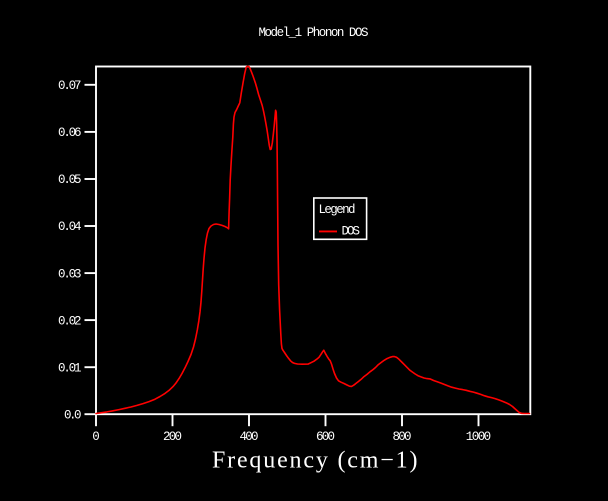 The image size is (608, 501). What do you see at coordinates (325, 437) in the screenshot?
I see `svg-text: 600` at bounding box center [325, 437].